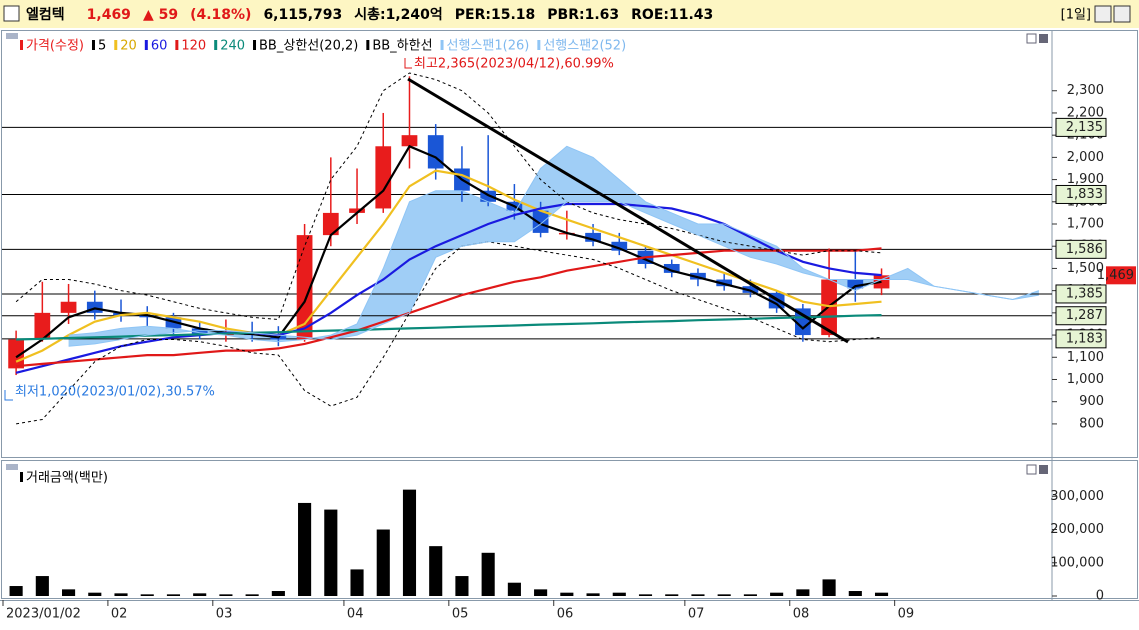  Describe the element at coordinates (801, 614) in the screenshot. I see `x-tick-label: 08` at that location.